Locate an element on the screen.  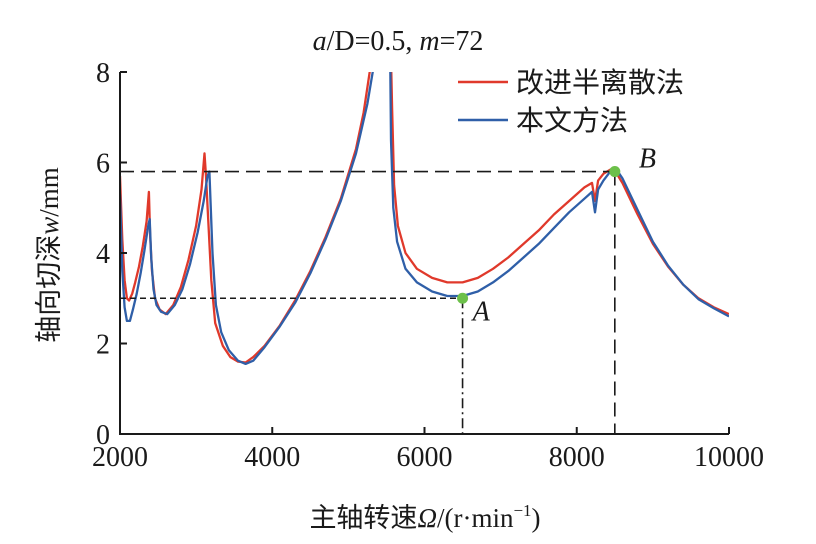
x-tick-label: 4000 is located at coordinates (272, 457).